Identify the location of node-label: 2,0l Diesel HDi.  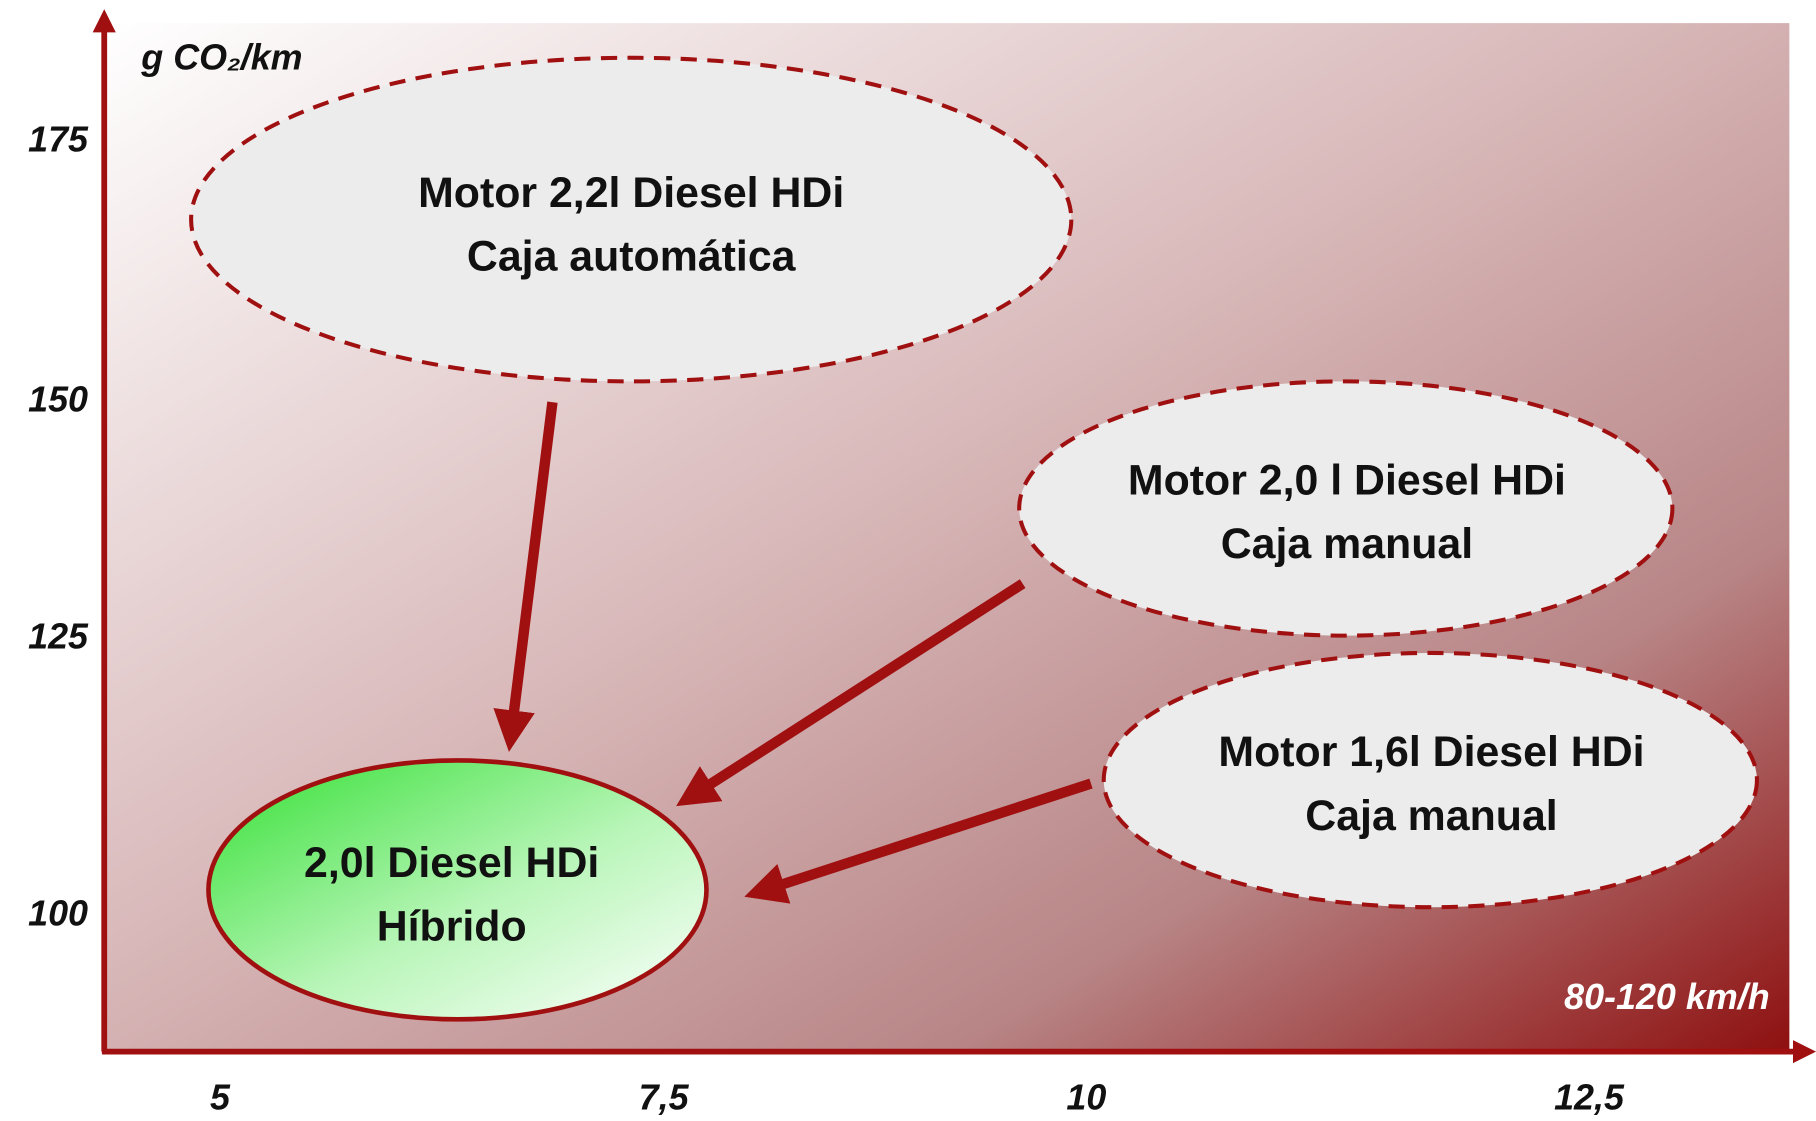
(451, 863).